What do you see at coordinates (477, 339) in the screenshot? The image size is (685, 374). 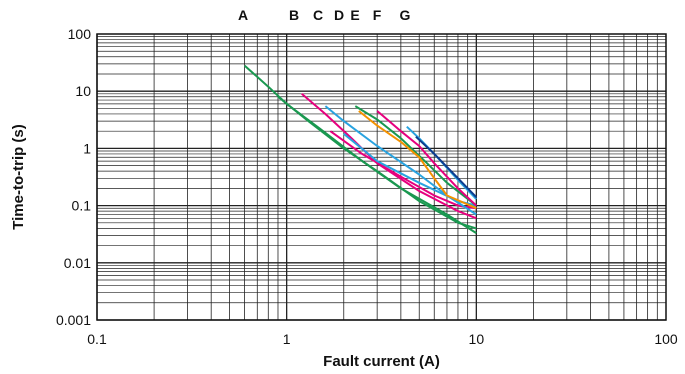 I see `x-tick-label: 10` at bounding box center [477, 339].